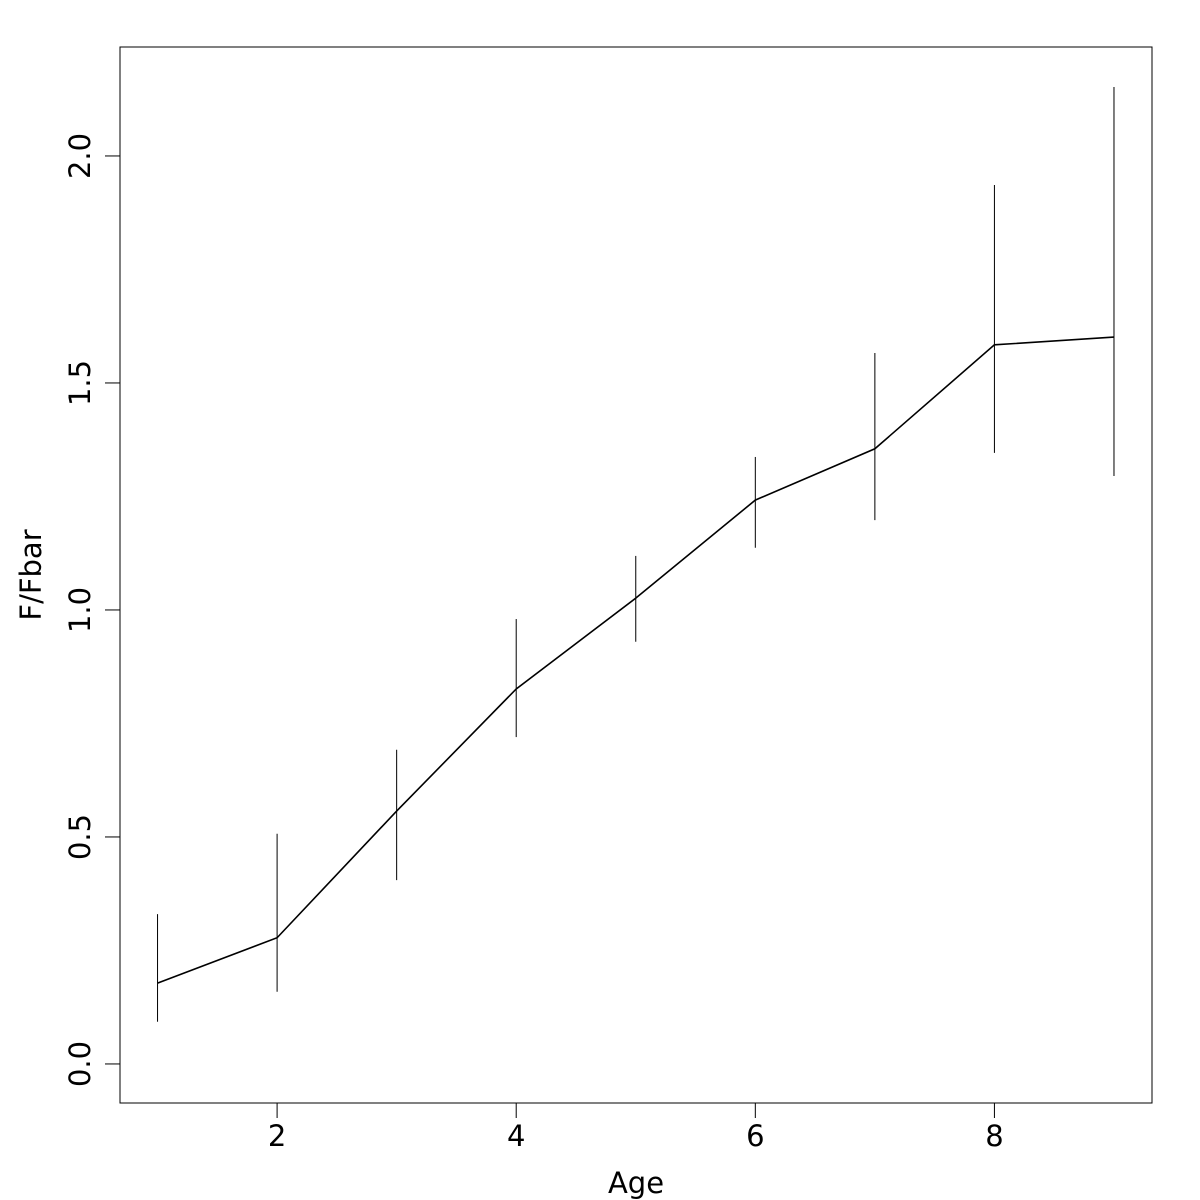 This screenshot has width=1200, height=1200. What do you see at coordinates (80, 610) in the screenshot?
I see `y-tick-label: 1.0` at bounding box center [80, 610].